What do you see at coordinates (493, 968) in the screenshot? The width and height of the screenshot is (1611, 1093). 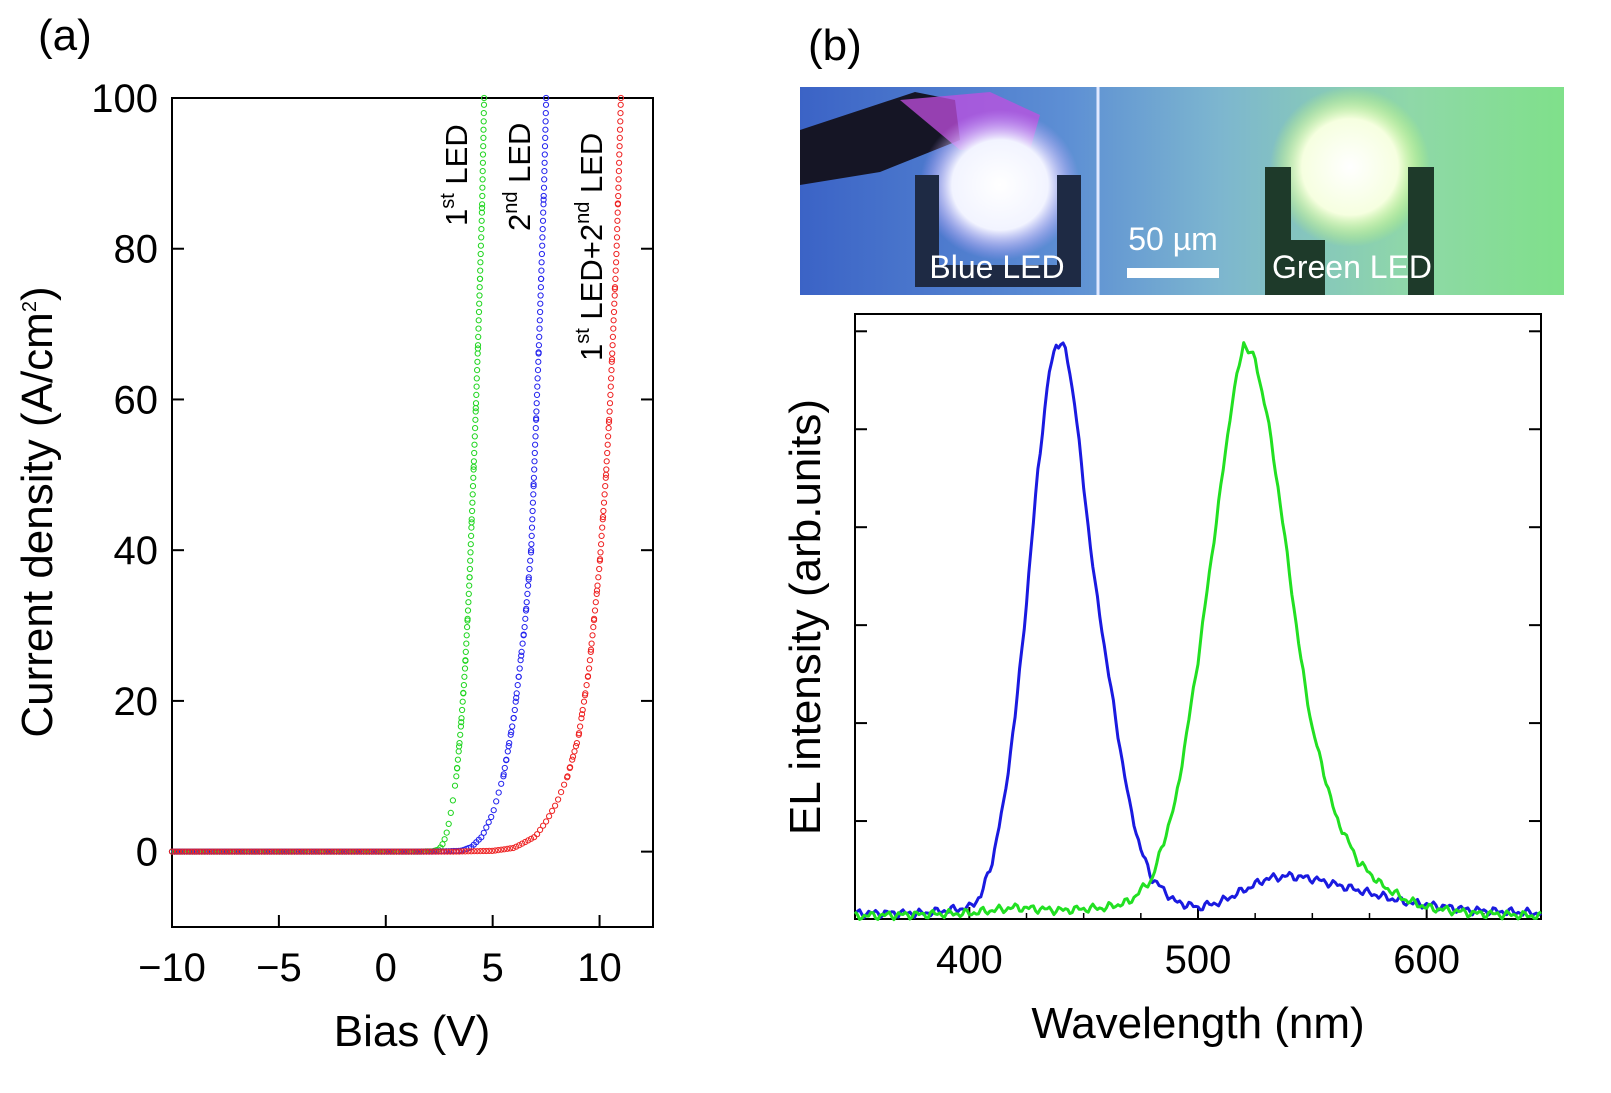 I see `chart-a-xtick-label: 5` at bounding box center [493, 968].